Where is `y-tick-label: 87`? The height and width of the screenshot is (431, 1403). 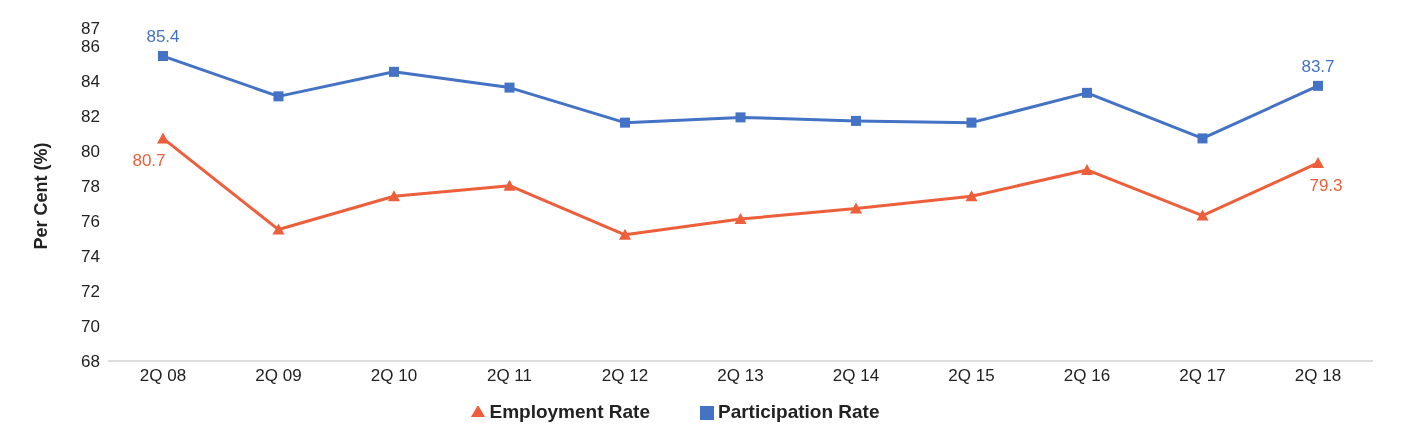 y-tick-label: 87 is located at coordinates (90, 29).